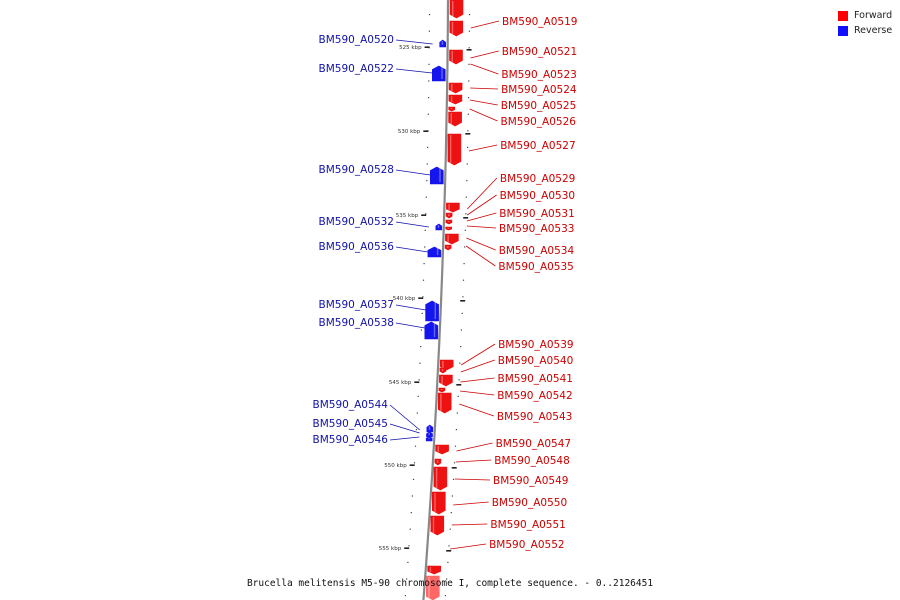 The image size is (900, 600). I want to click on forward-gene-label: BM590_A0541, so click(535, 379).